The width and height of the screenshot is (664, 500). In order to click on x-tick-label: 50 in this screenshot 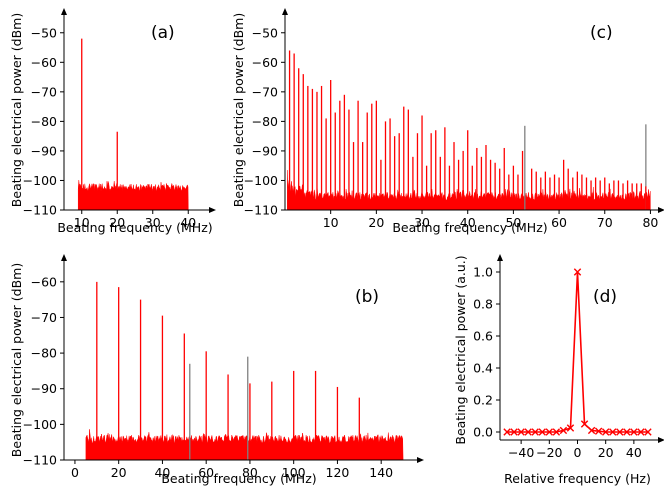, I will do `click(513, 222)`.